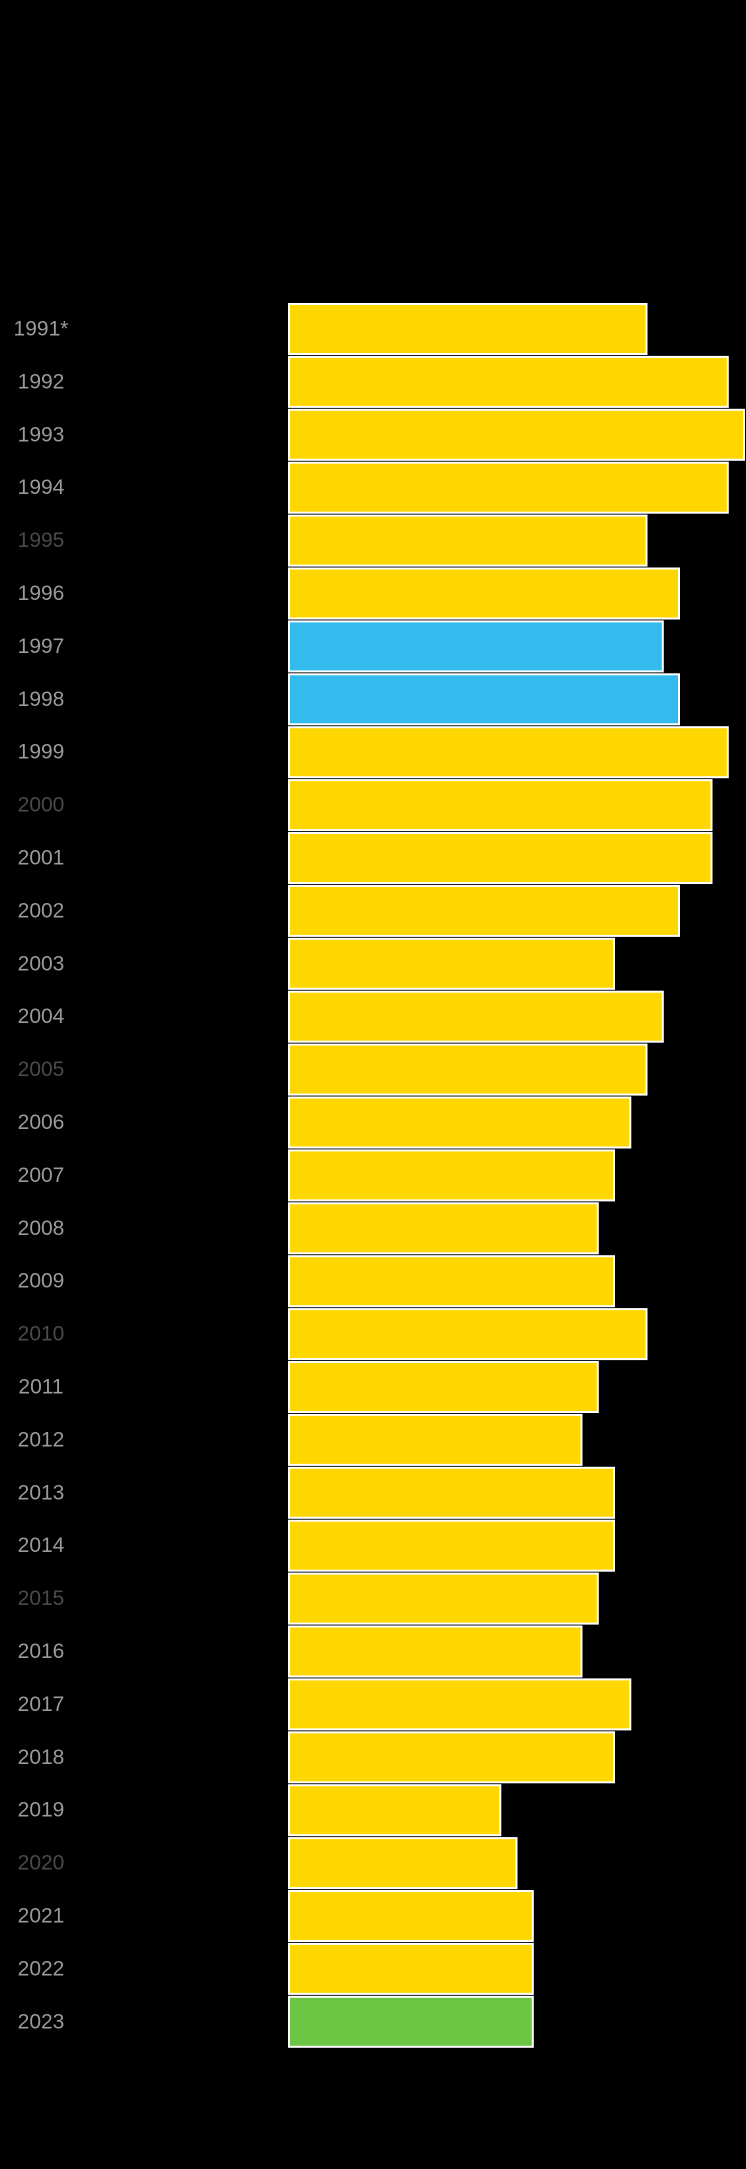  Describe the element at coordinates (451, 963) in the screenshot. I see `bar-2003` at that location.